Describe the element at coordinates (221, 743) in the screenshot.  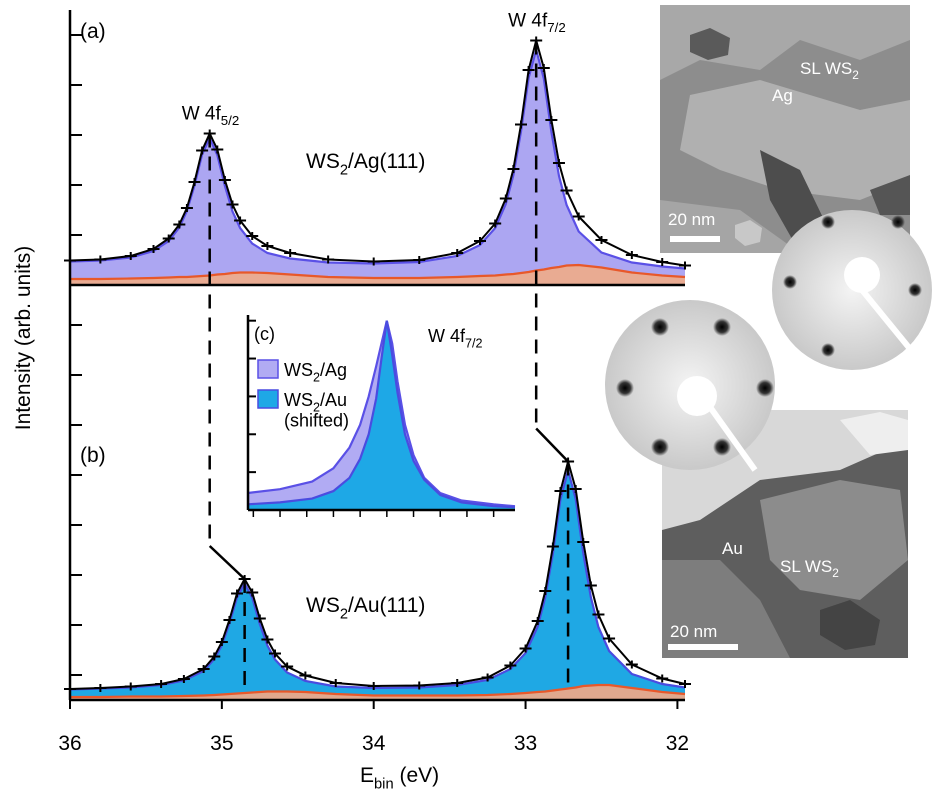
I see `x-tick-label: 35` at that location.